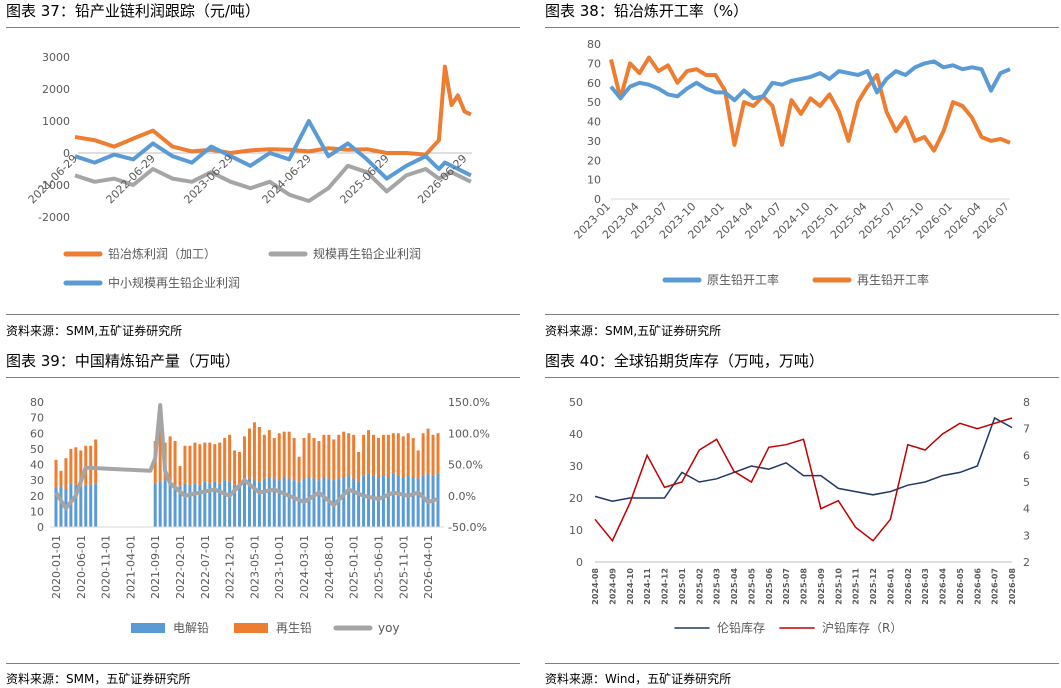 The image size is (1061, 688). I want to click on x-tick-label: 2025-05, so click(751, 586).